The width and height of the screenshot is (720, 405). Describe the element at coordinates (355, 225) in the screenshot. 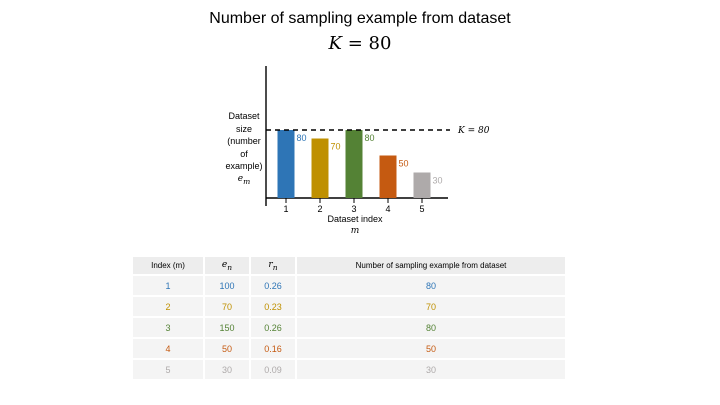

I see `x-axis-label: Dataset index m` at that location.